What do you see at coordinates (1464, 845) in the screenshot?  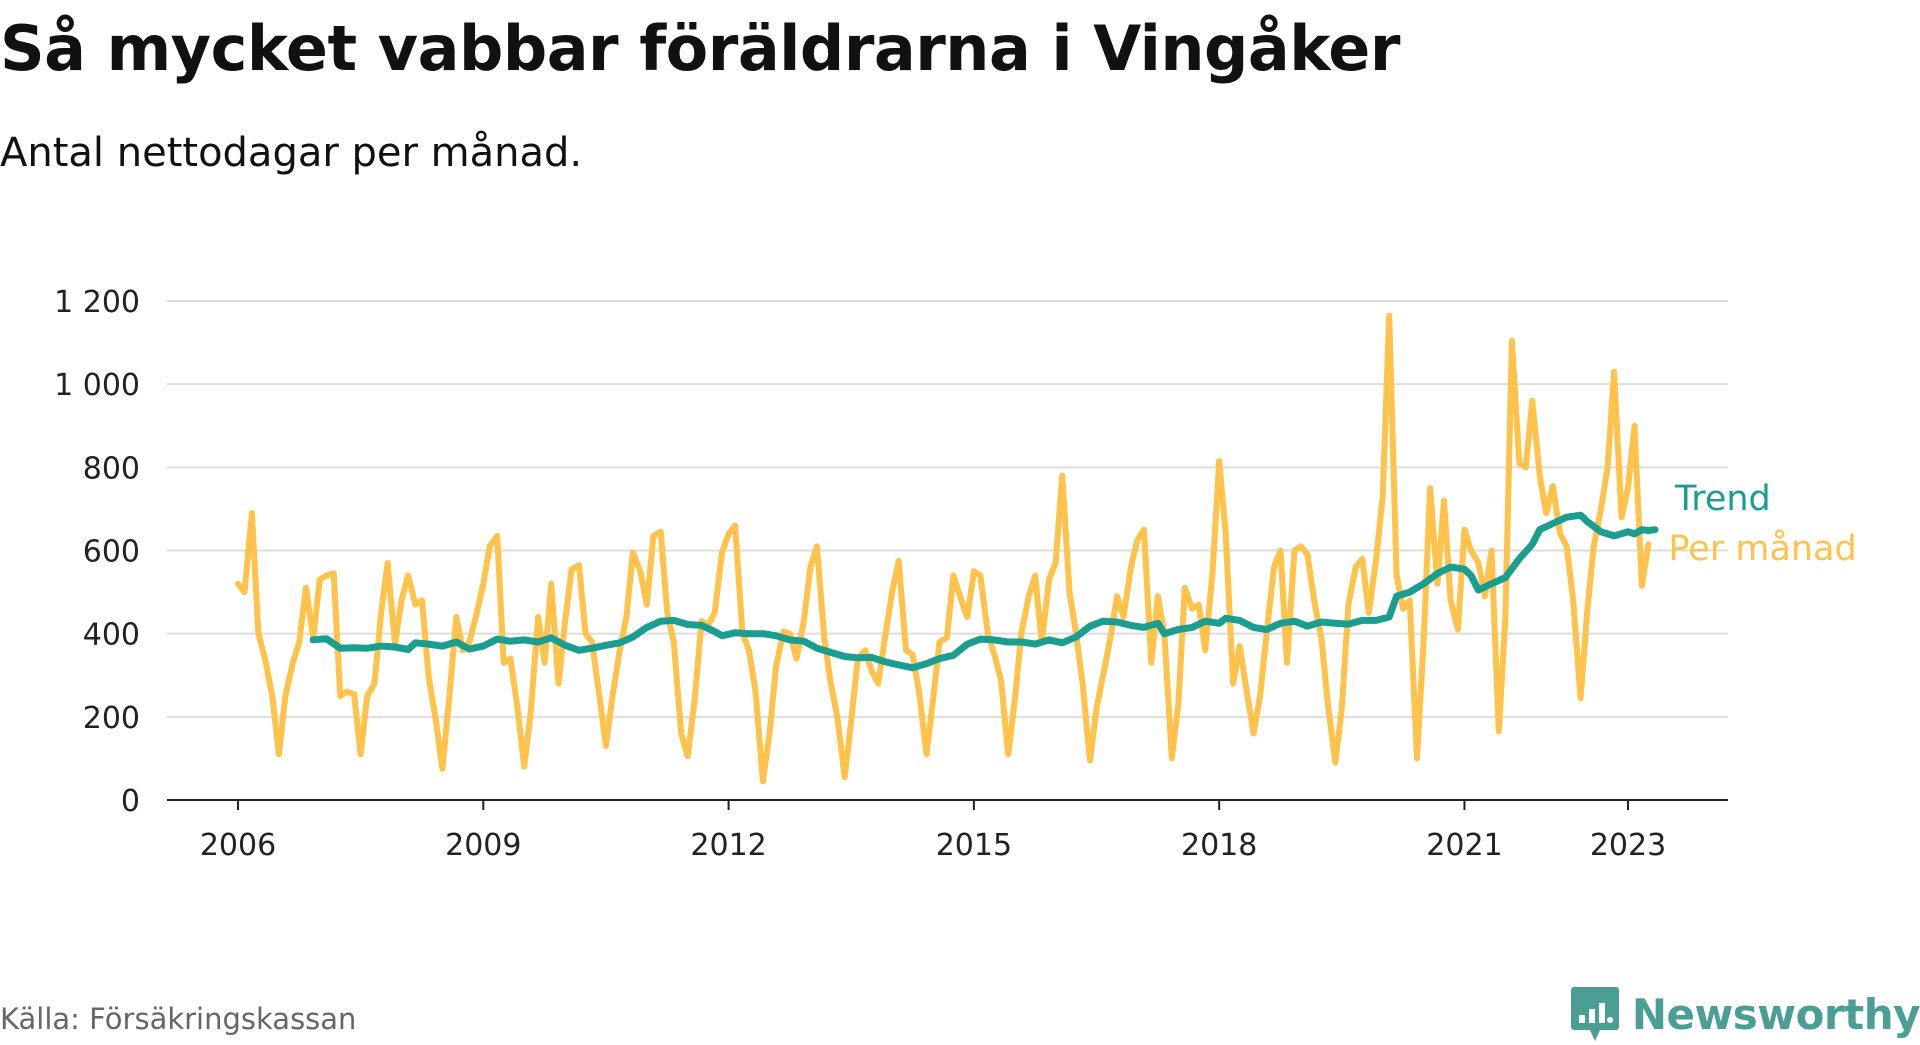 I see `x-tick-label-2021: 2021` at bounding box center [1464, 845].